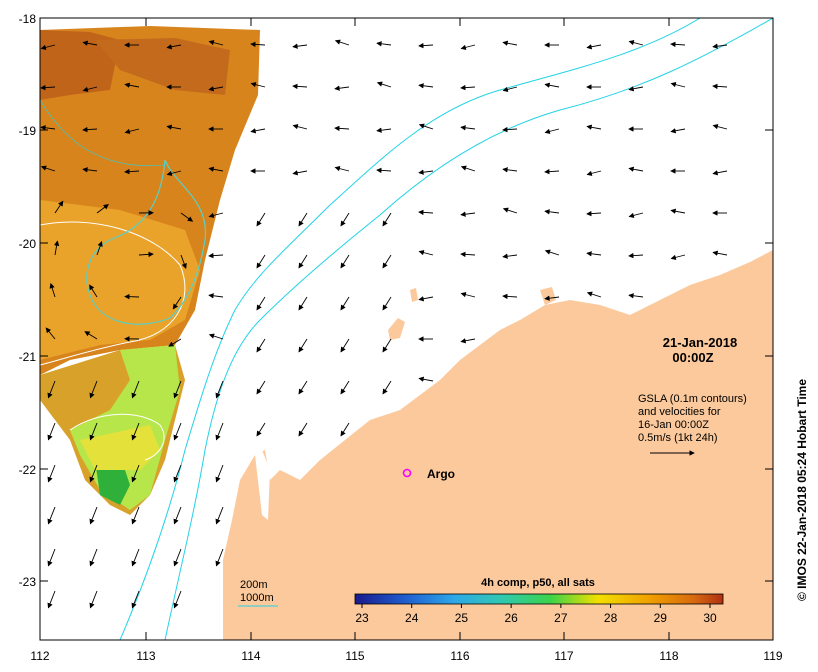 This screenshot has height=672, width=818. I want to click on gsla-contour, so click(117, 437).